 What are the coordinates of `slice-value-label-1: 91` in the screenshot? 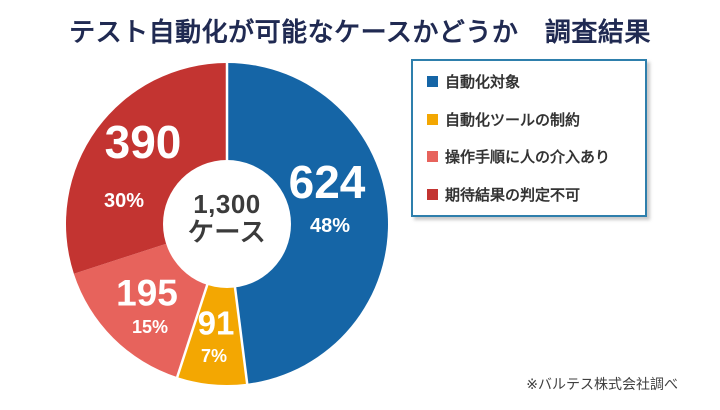 It's located at (216, 323).